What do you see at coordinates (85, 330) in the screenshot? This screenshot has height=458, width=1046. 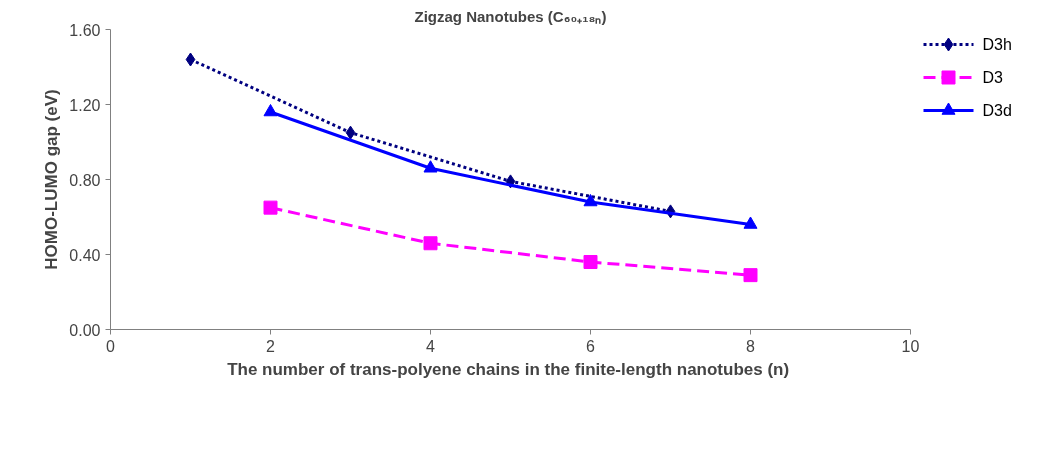 I see `y-tick-label: 0.00` at bounding box center [85, 330].